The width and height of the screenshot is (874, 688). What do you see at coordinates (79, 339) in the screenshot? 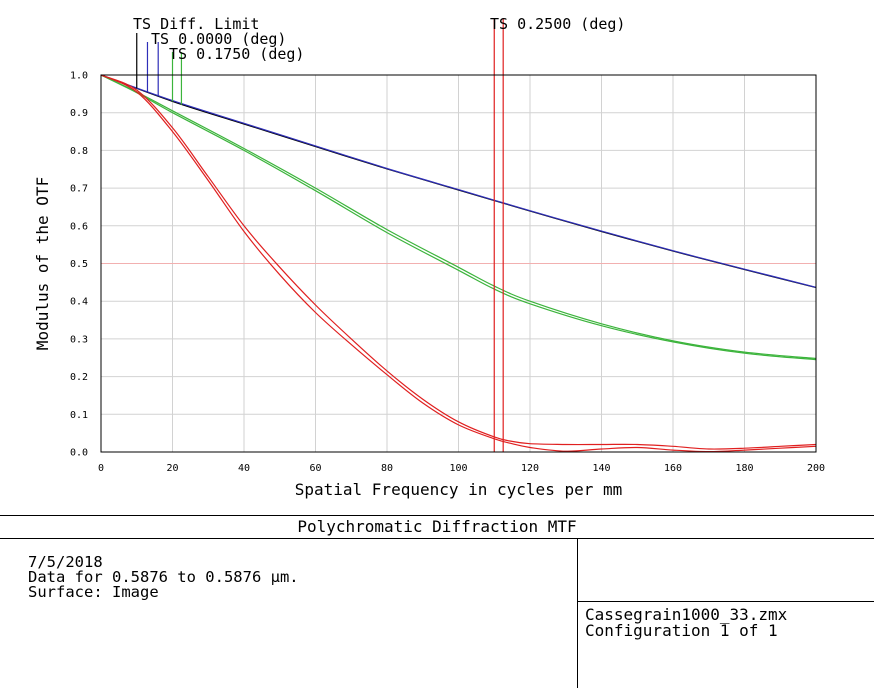
I see `y-tick-label: 0.3` at bounding box center [79, 339].